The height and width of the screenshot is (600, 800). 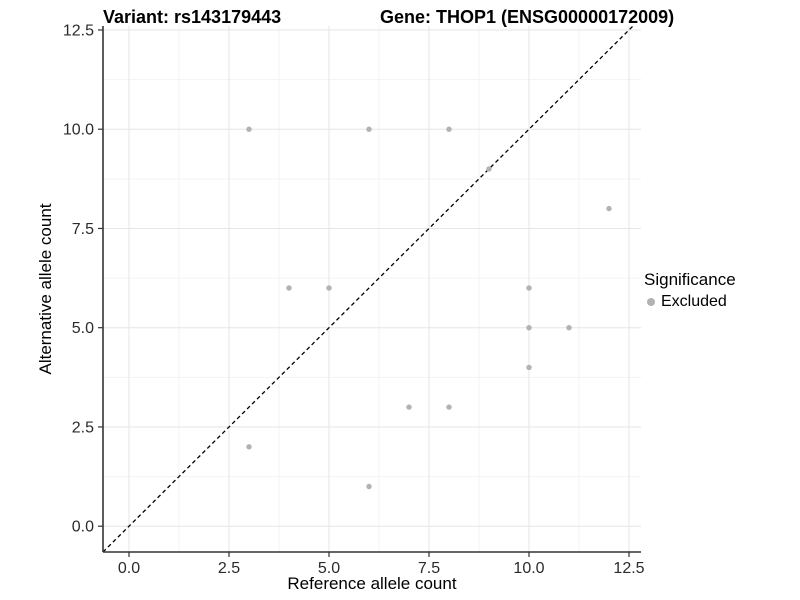 I want to click on plot-title-gene: Gene: THOP1 (ENSG00000172009), so click(x=527, y=17).